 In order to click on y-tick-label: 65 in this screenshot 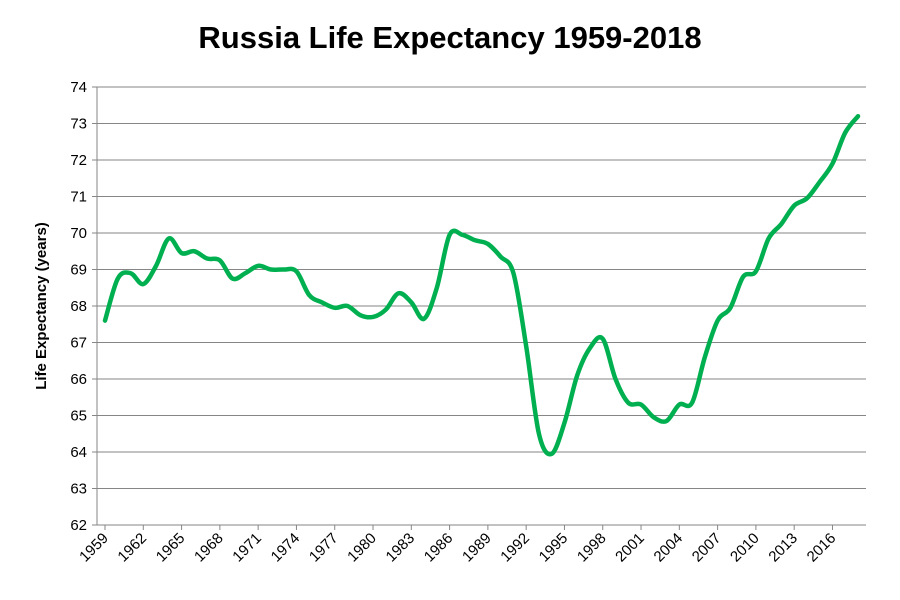, I will do `click(78, 416)`.